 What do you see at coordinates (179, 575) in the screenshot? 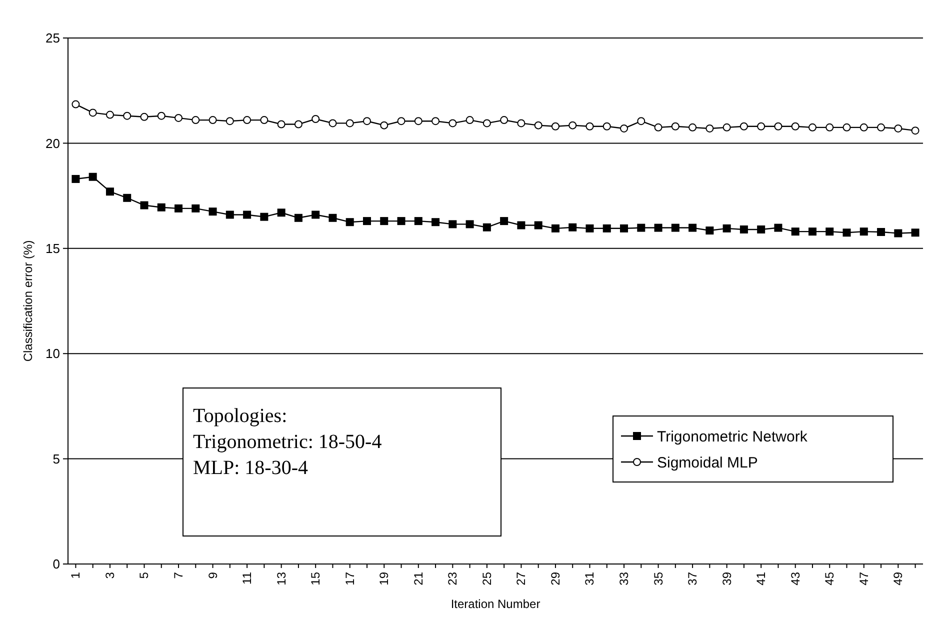
I see `x-tick-label: 7` at bounding box center [179, 575].